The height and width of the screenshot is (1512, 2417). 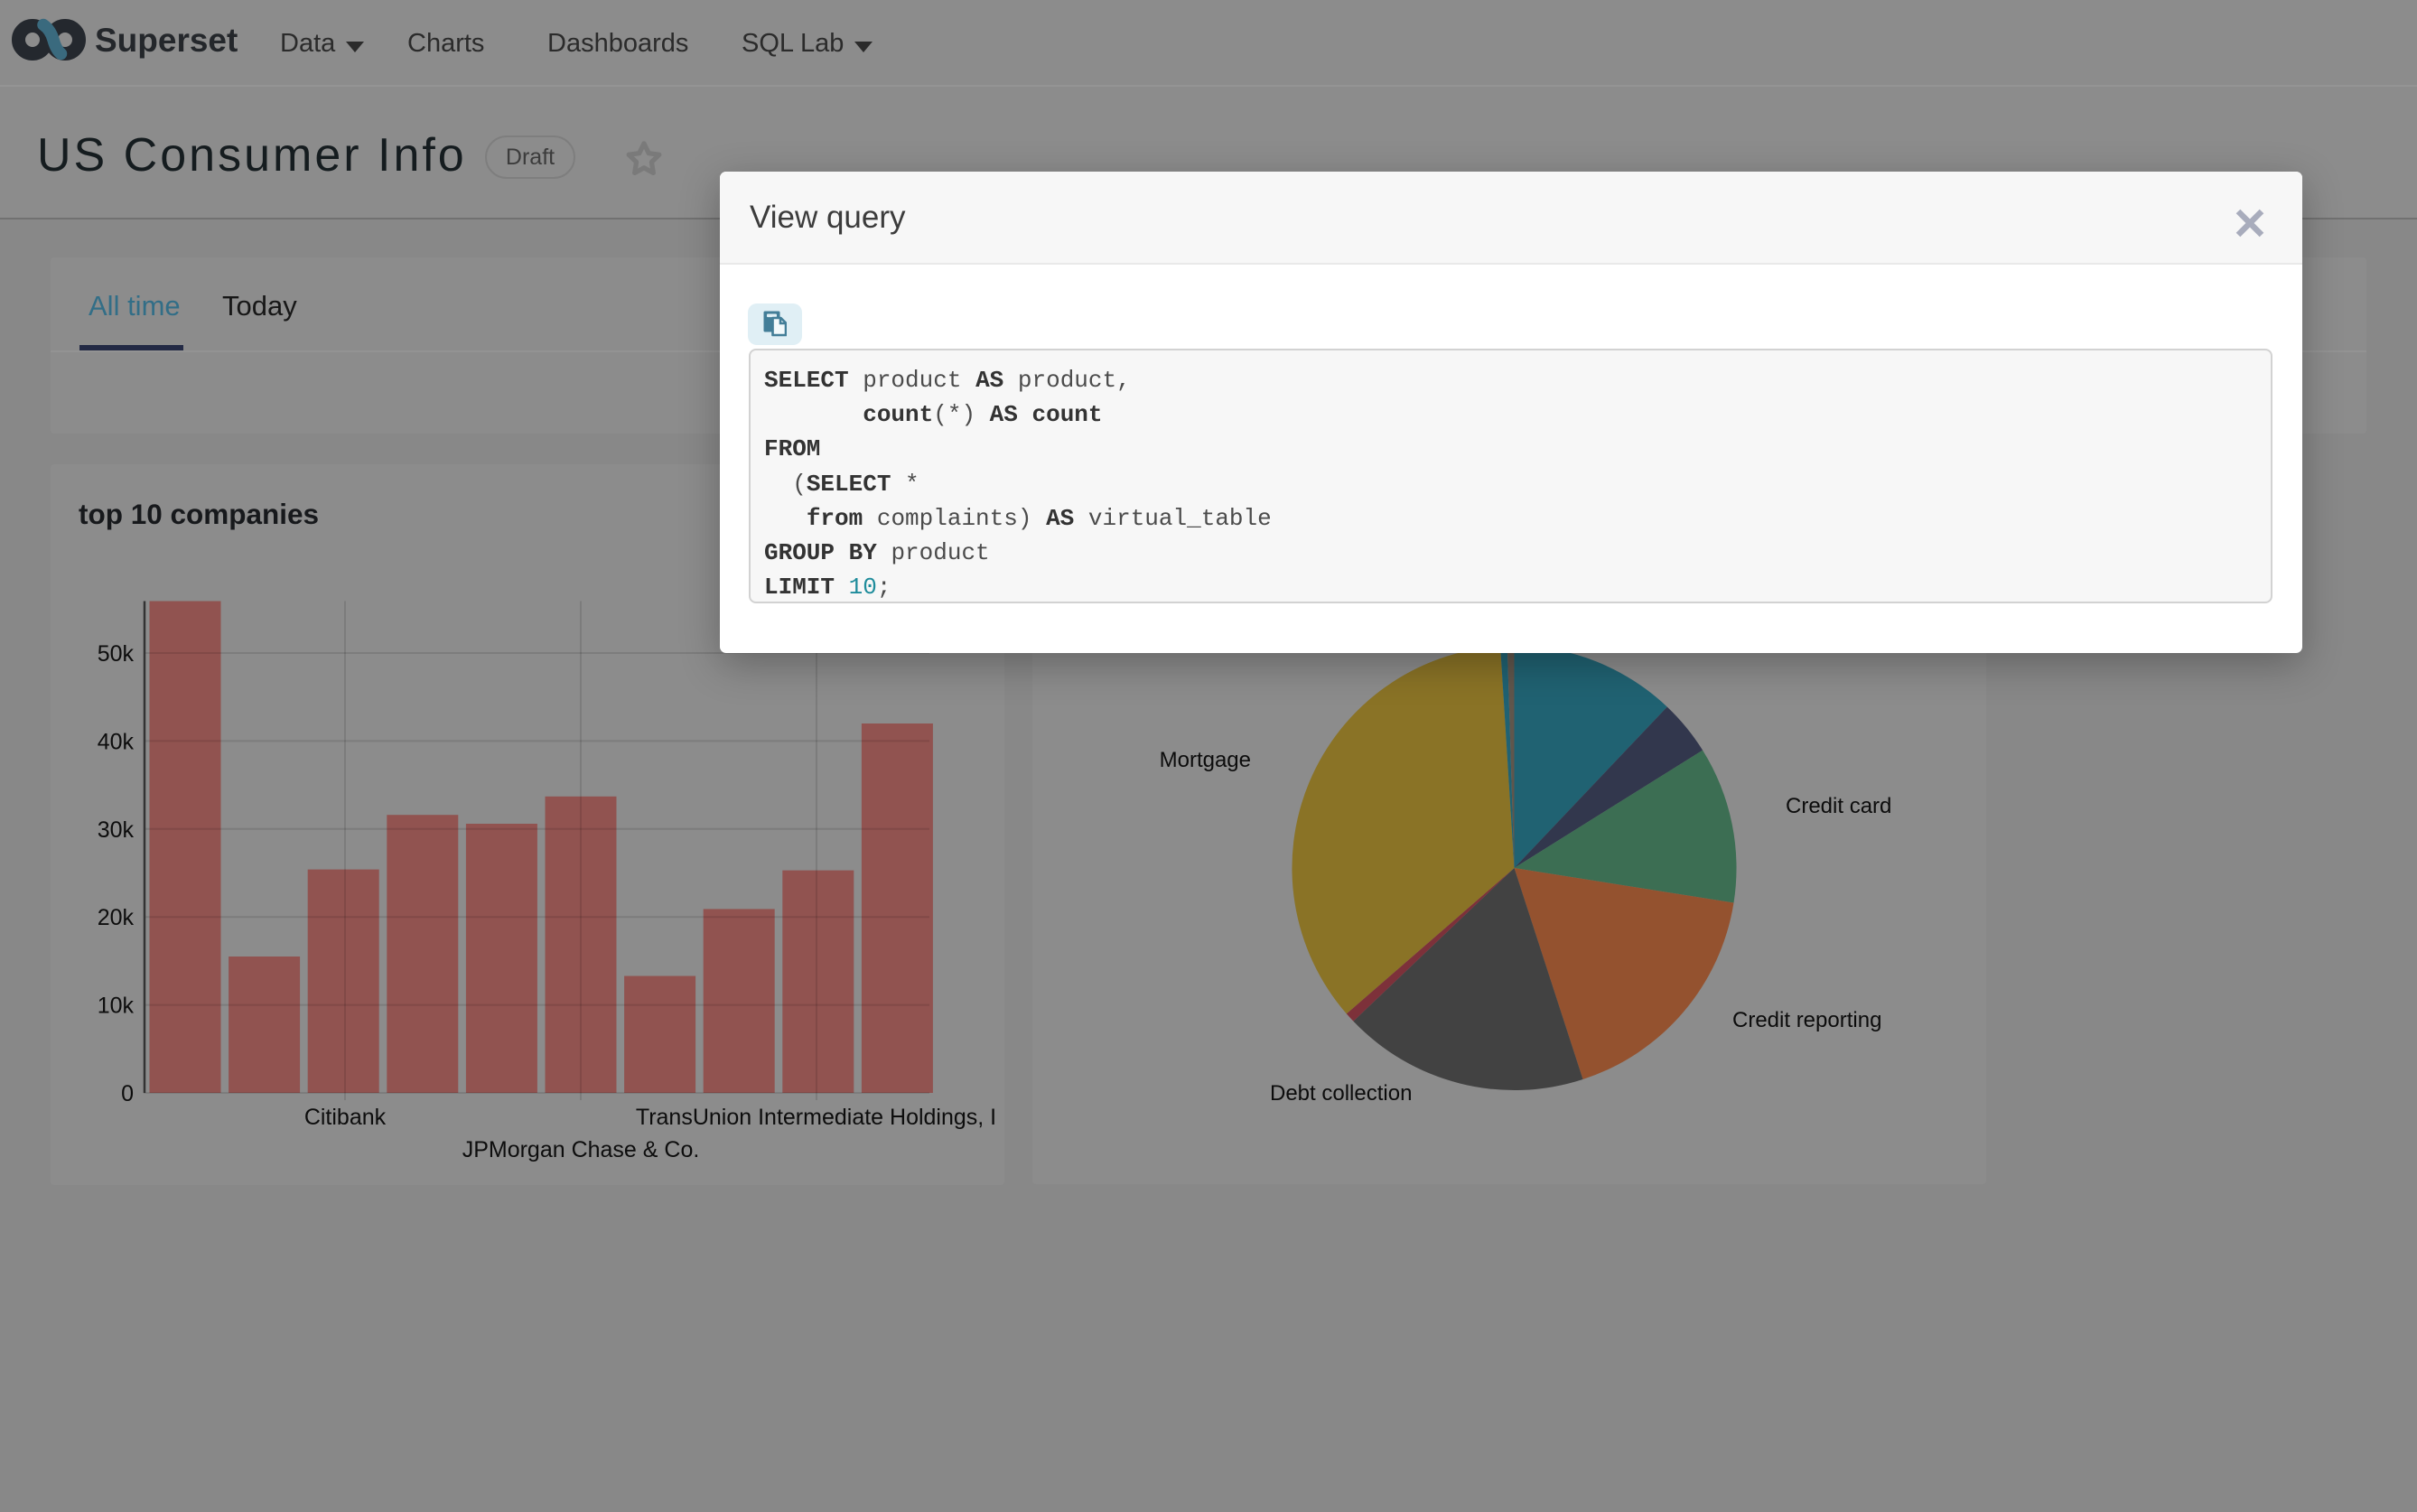 What do you see at coordinates (1807, 1020) in the screenshot?
I see `svg-text: Credit reporting` at bounding box center [1807, 1020].